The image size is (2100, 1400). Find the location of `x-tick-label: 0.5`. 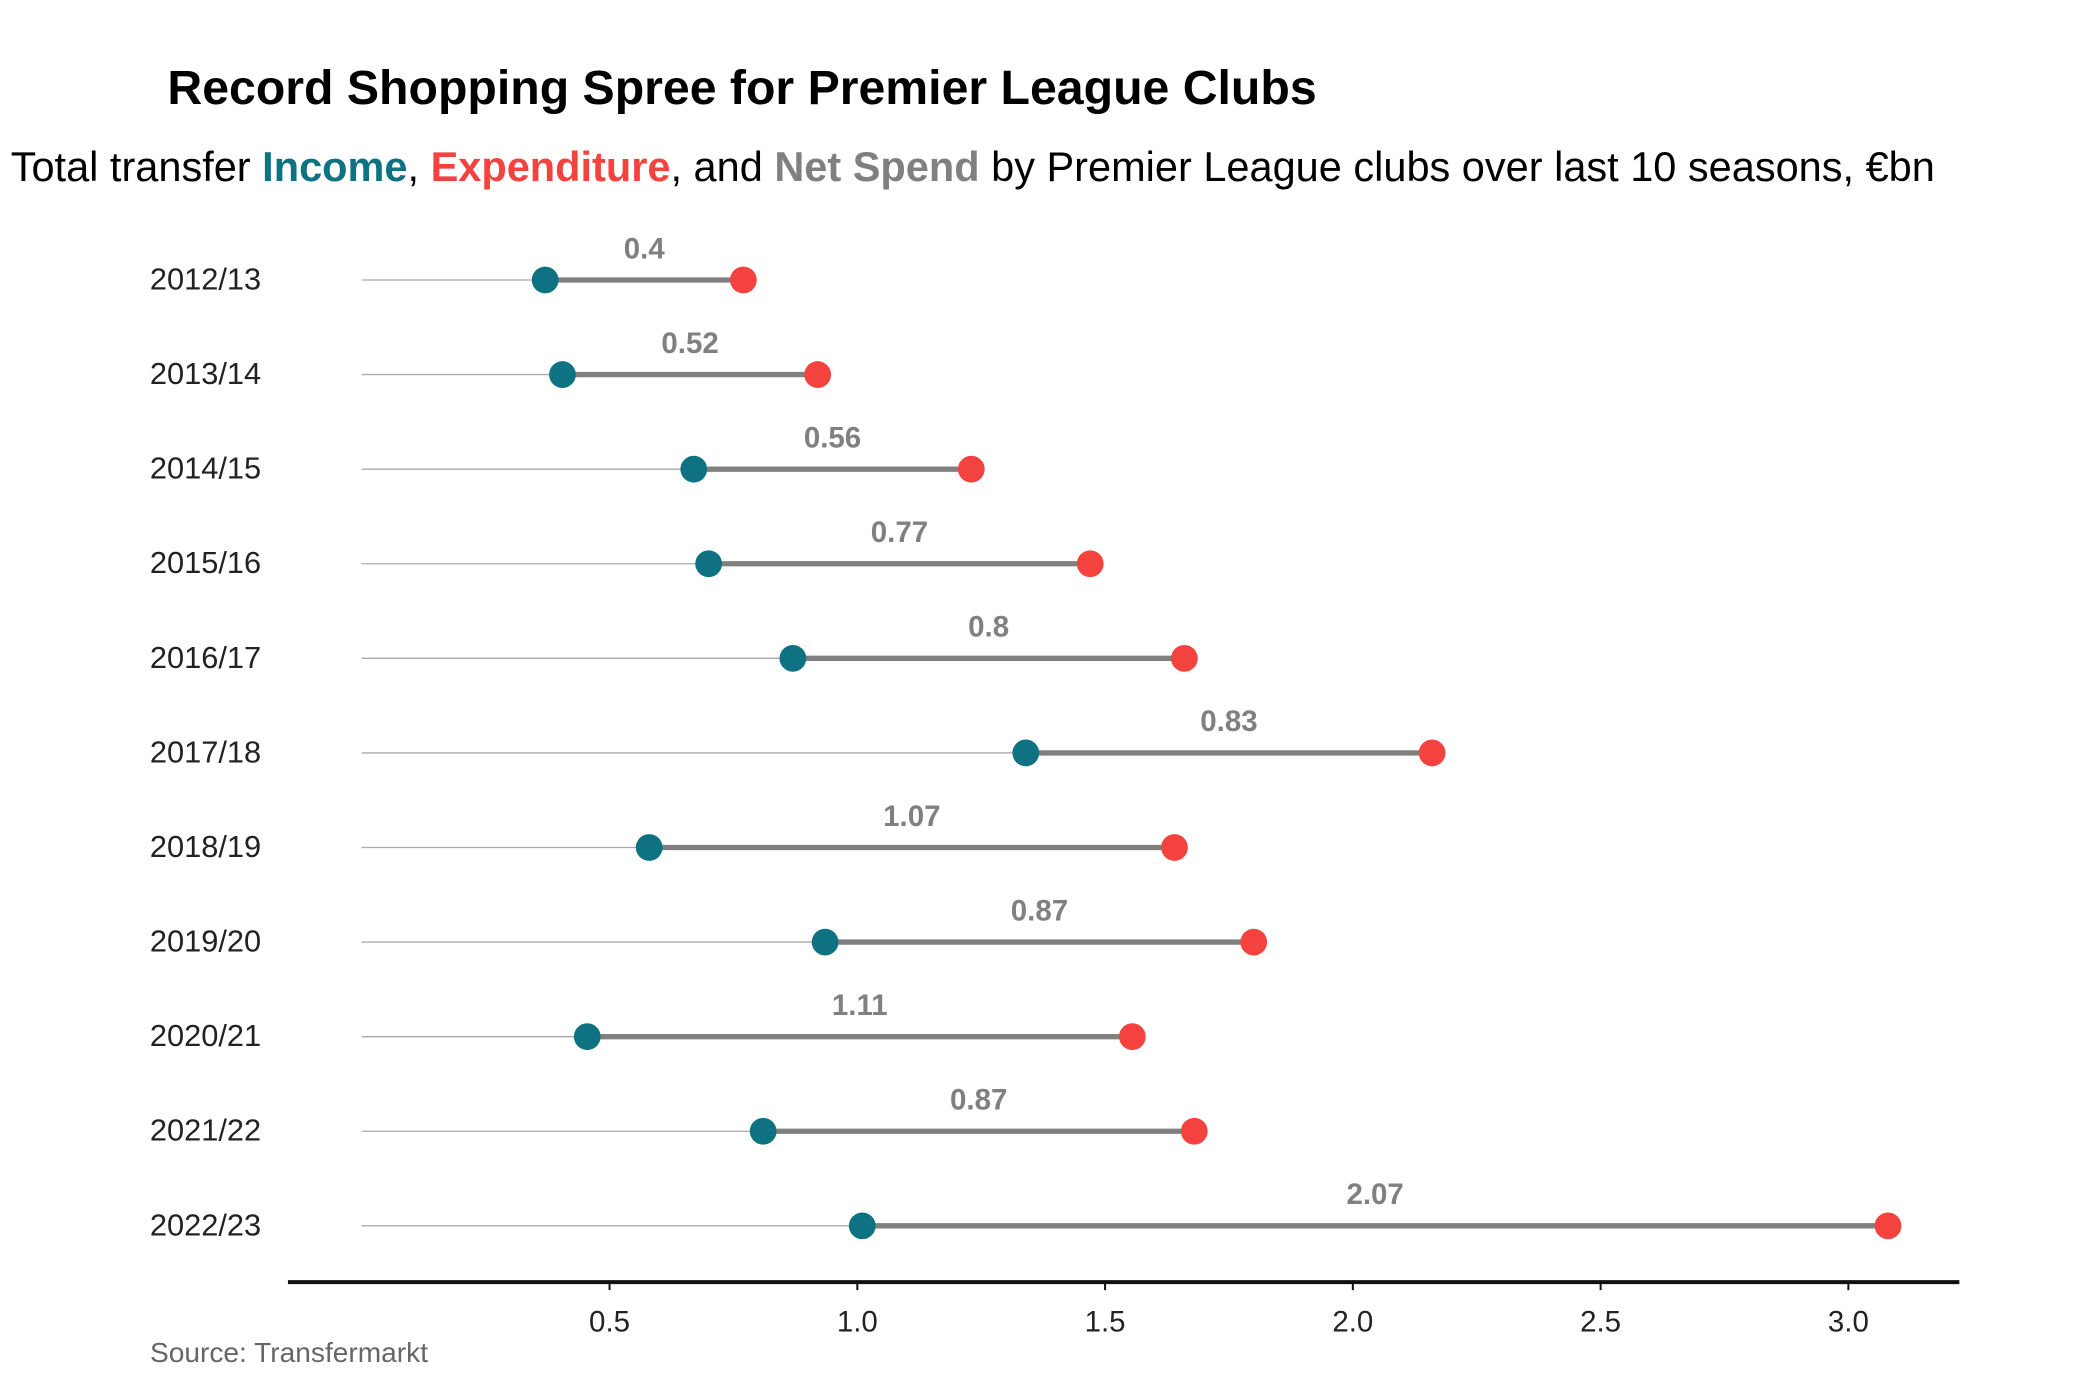

x-tick-label: 0.5 is located at coordinates (609, 1321).